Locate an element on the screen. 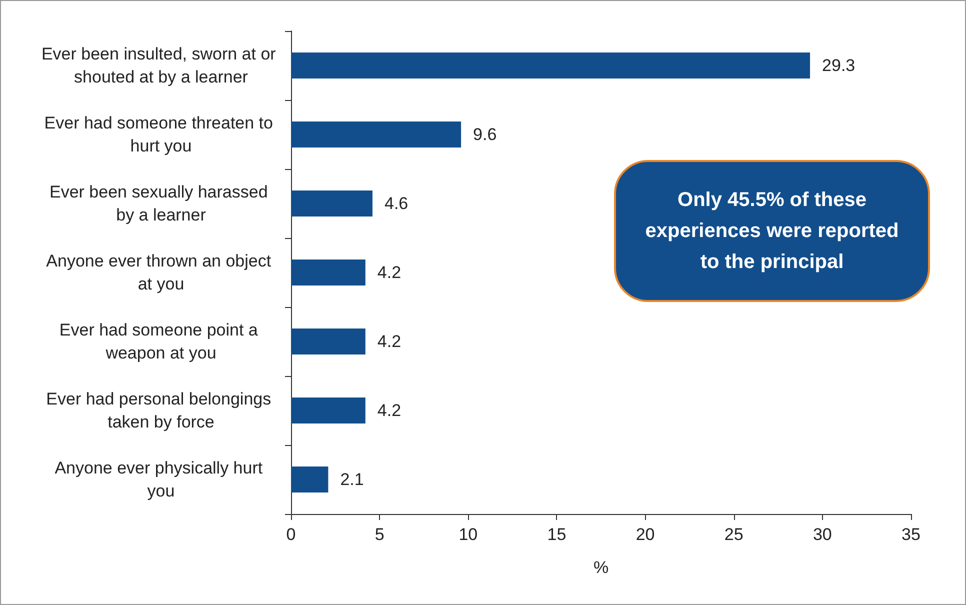 This screenshot has width=966, height=605. y-tick-label: Ever had personal belongings taken by force is located at coordinates (161, 411).